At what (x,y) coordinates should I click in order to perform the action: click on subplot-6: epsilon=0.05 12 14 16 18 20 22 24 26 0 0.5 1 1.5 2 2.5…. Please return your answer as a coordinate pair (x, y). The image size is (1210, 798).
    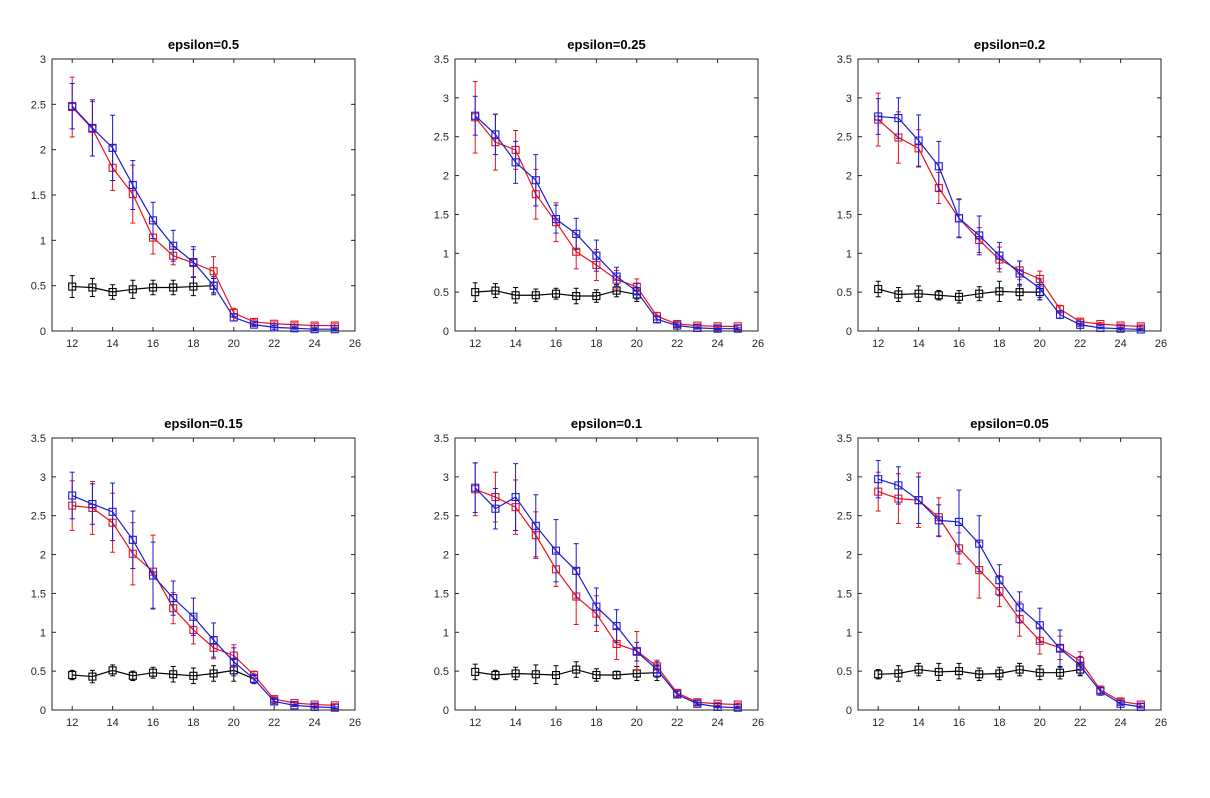
    Looking at the image, I should click on (1002, 572).